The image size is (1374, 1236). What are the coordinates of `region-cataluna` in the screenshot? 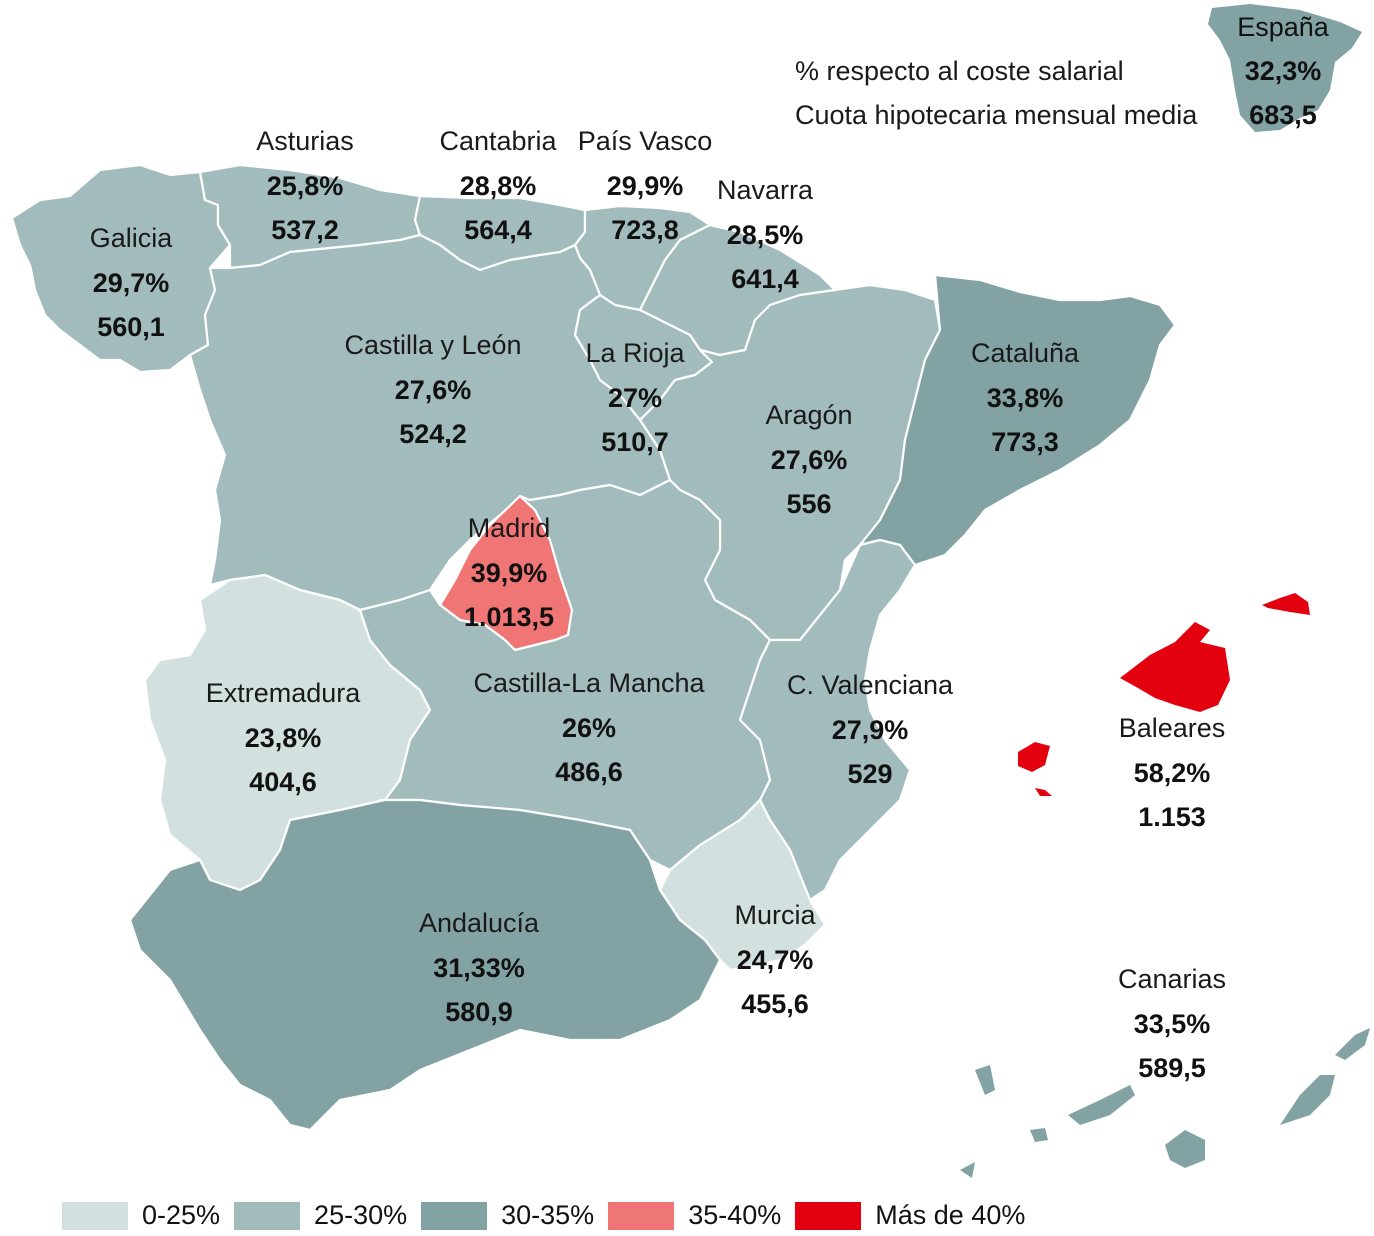 It's located at (1017, 420).